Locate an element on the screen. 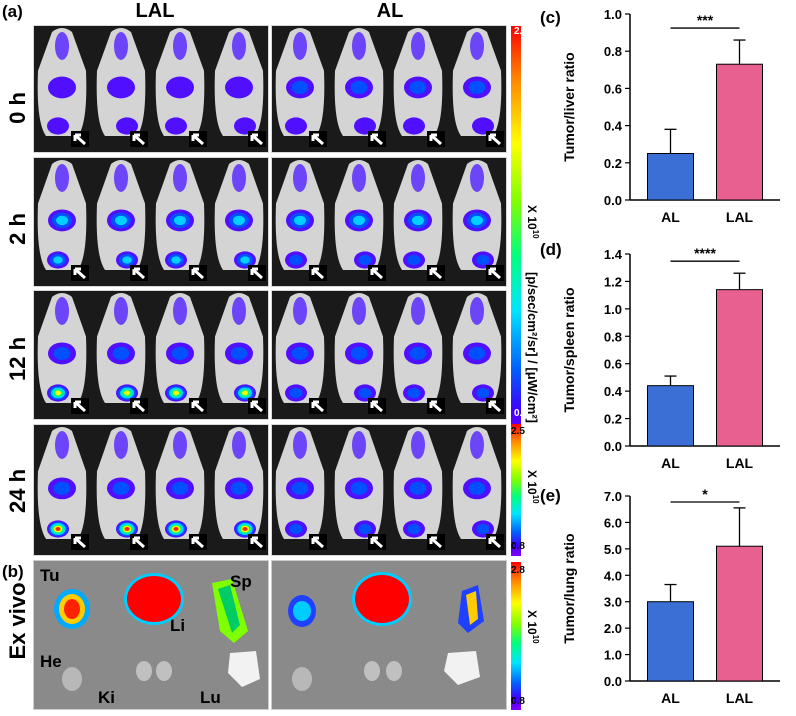  colorbar-mid-max: 2.5 is located at coordinates (518, 431).